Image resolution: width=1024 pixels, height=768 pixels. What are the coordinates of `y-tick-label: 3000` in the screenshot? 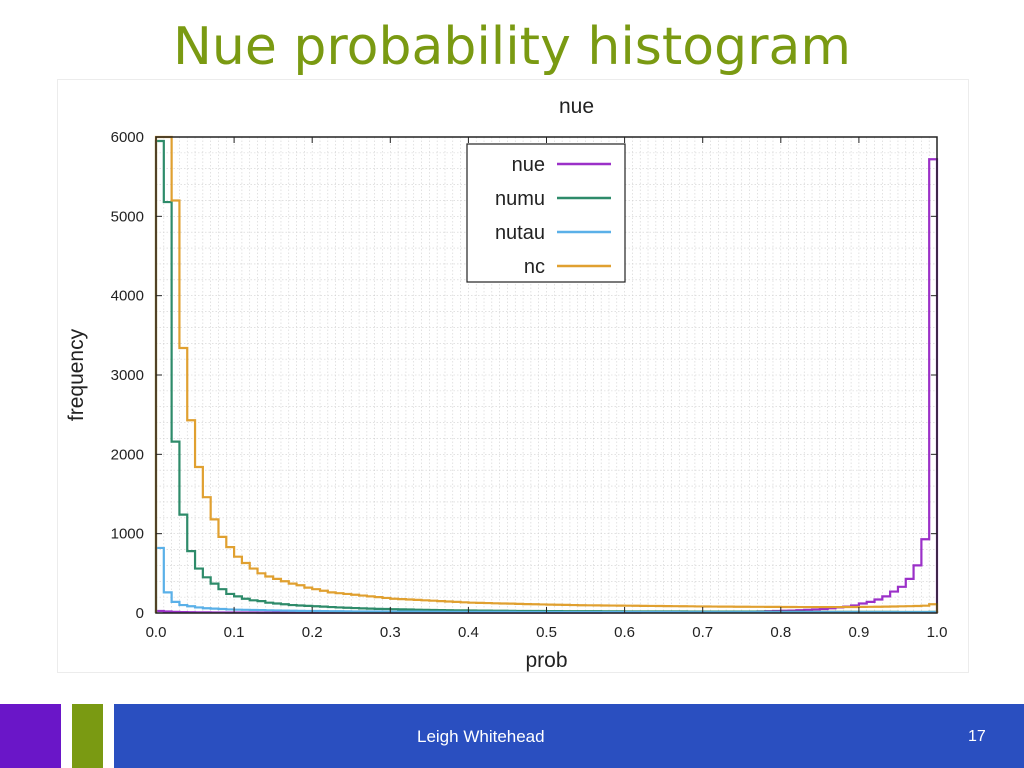 It's located at (127, 375).